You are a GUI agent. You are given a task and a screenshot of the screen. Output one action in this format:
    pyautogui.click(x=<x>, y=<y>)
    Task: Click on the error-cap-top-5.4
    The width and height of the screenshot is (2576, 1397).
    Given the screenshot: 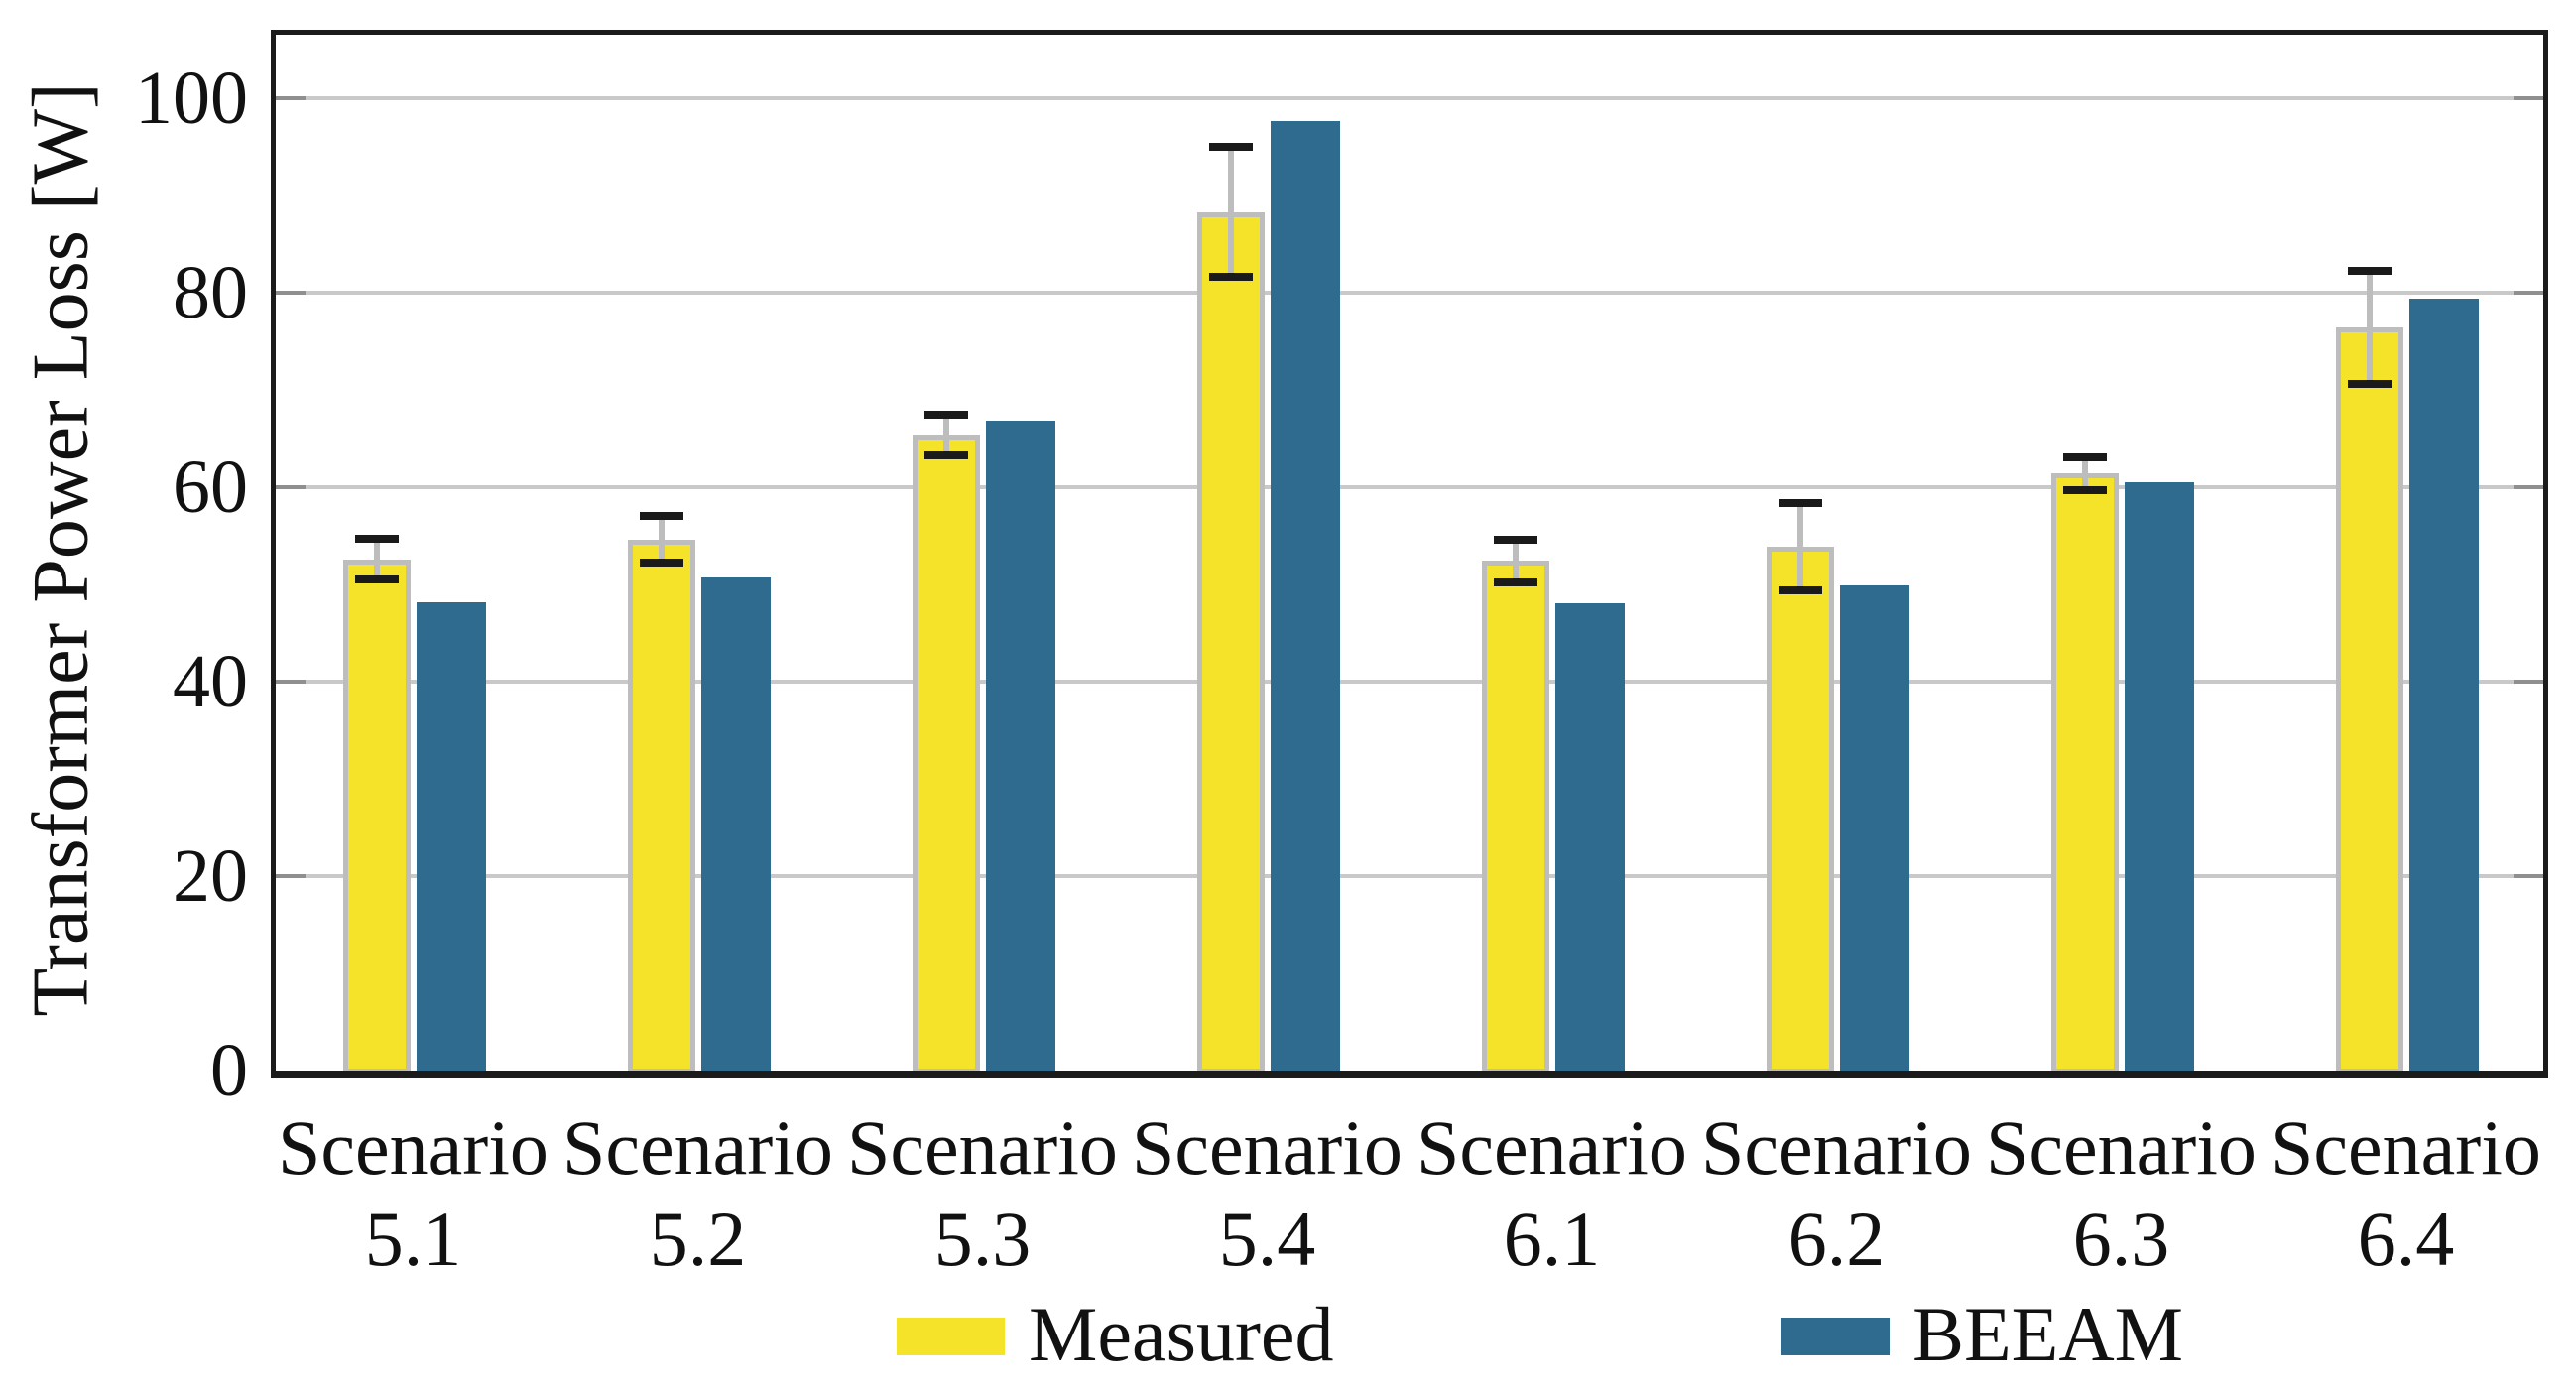 What is the action you would take?
    pyautogui.click(x=1230, y=147)
    